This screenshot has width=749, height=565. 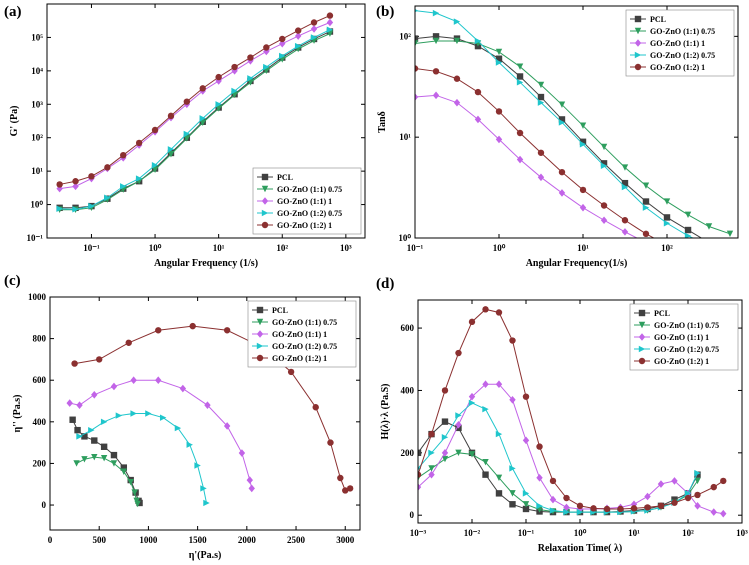 What do you see at coordinates (44, 505) in the screenshot?
I see `y-tick-label: 0` at bounding box center [44, 505].